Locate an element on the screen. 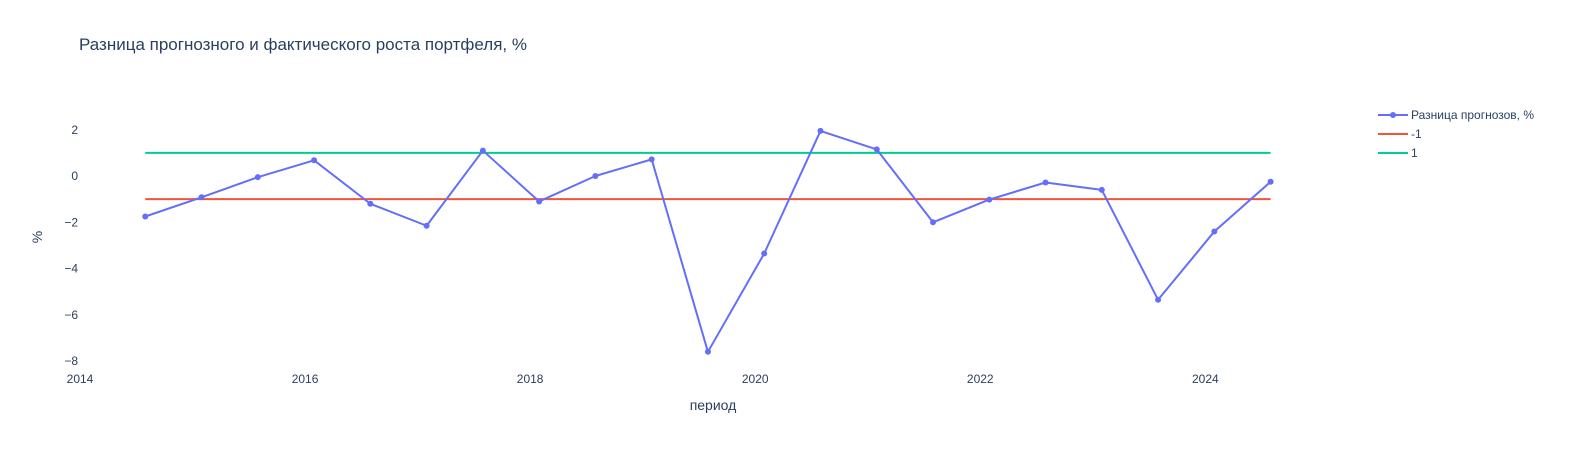  legend-marker is located at coordinates (1393, 115).